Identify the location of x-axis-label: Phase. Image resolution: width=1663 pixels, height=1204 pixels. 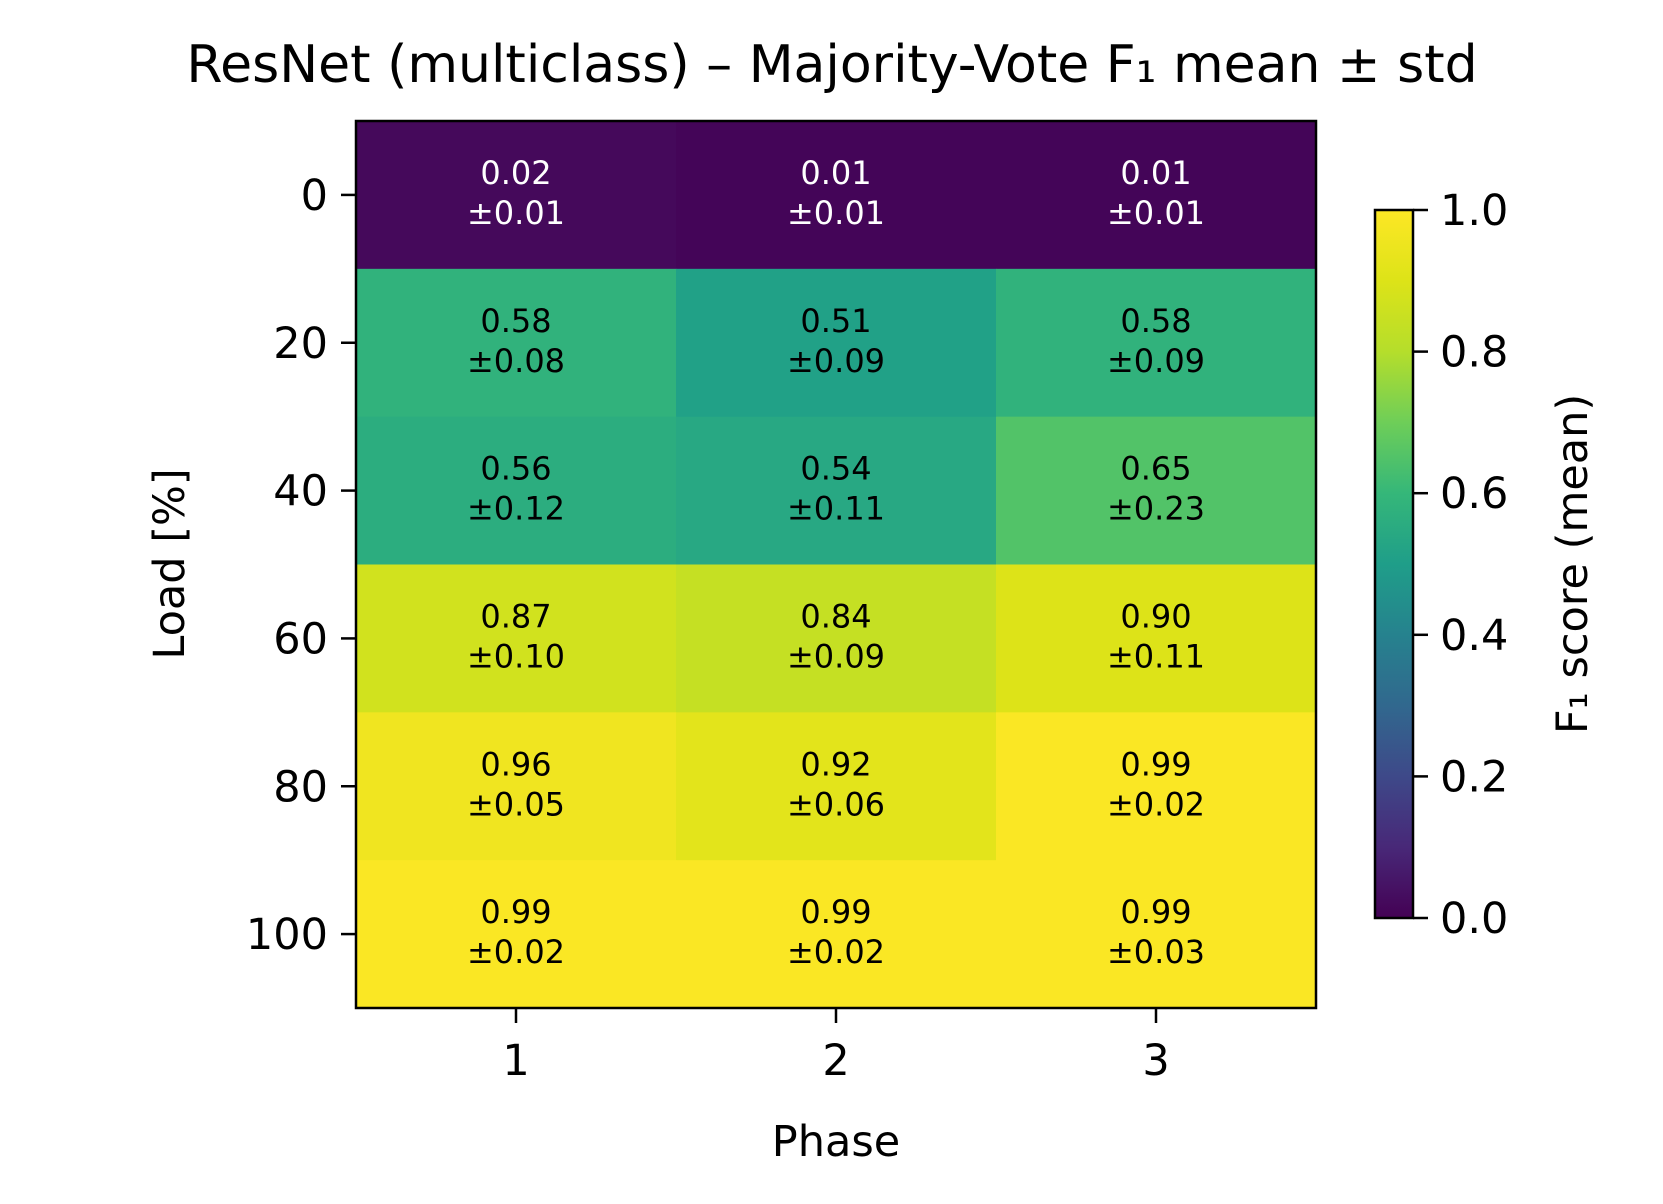
(836, 1142).